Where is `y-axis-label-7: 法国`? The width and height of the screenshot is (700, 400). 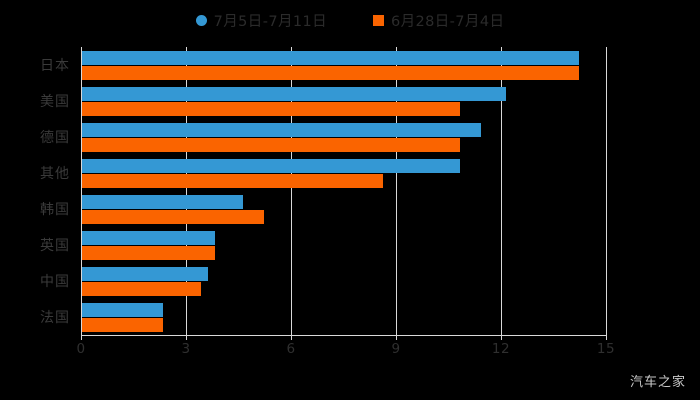
y-axis-label-7: 法国 is located at coordinates (55, 318).